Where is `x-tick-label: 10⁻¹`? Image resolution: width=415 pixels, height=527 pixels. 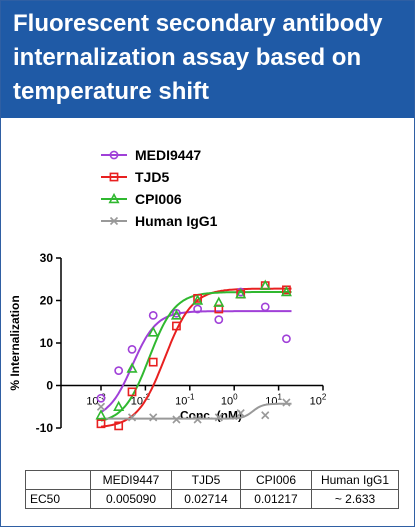
x-tick-label: 10⁻¹ is located at coordinates (185, 400).